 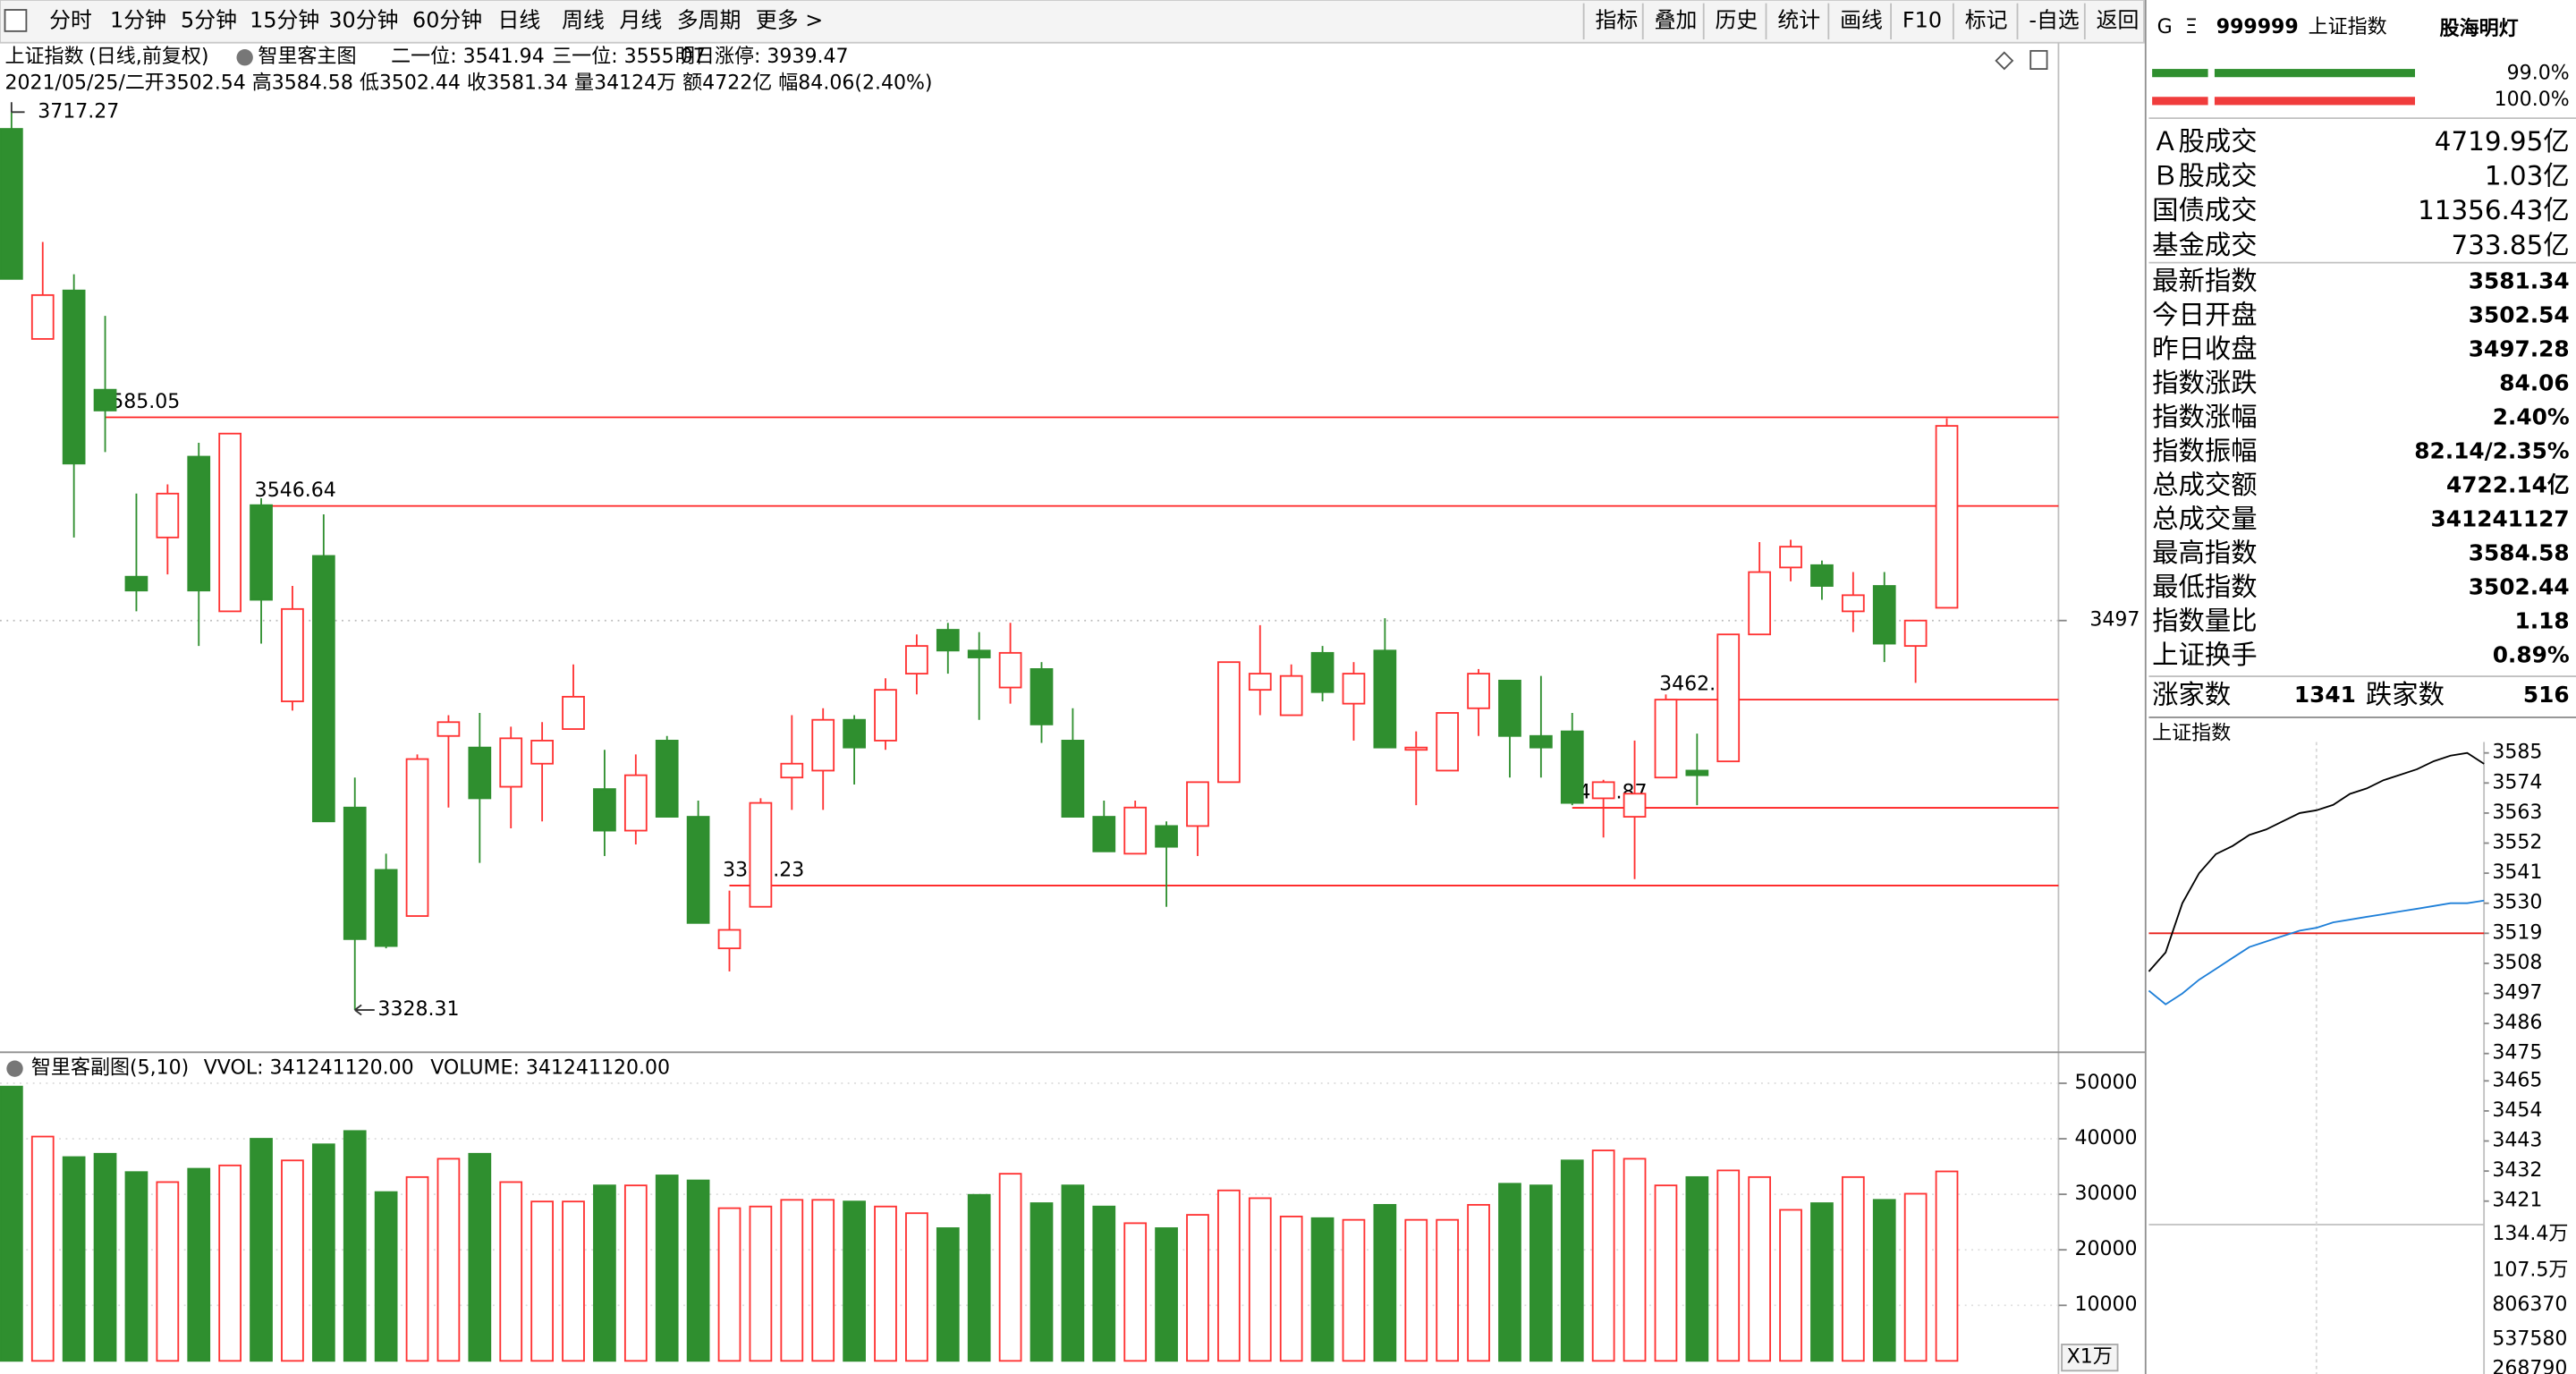 I want to click on toolbar-button: 画线, so click(x=1861, y=19).